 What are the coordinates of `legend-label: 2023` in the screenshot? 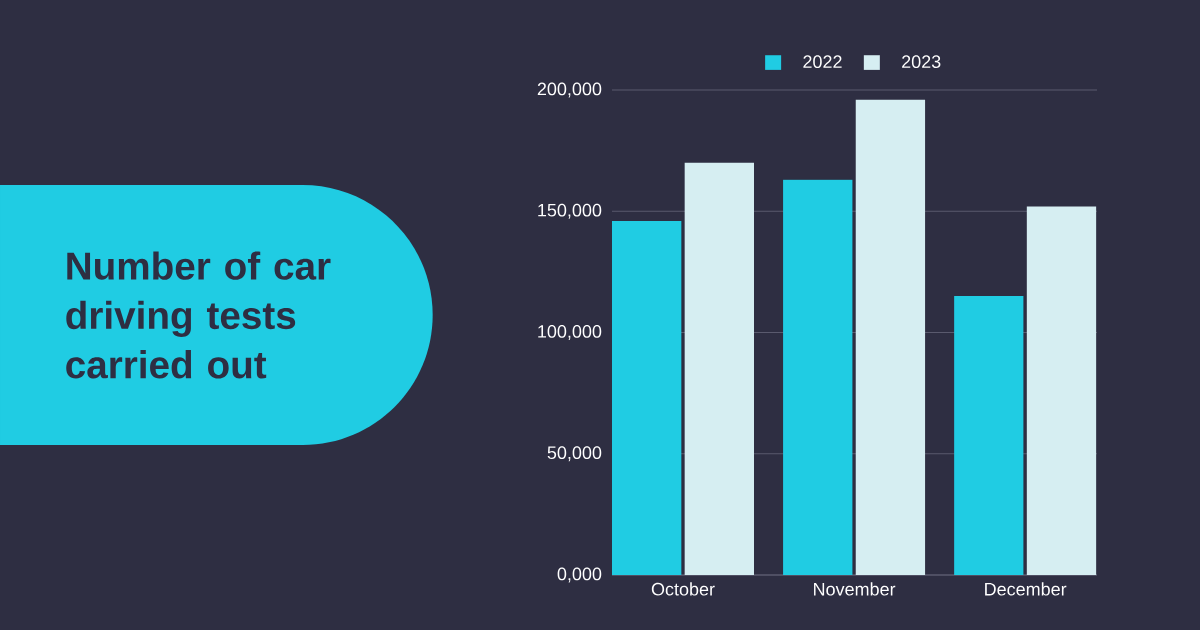 It's located at (921, 62).